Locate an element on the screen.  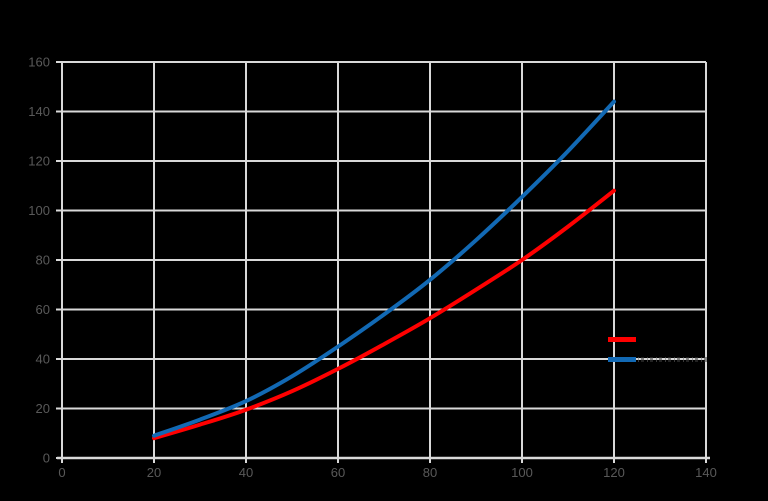
x-tick-label: 60 is located at coordinates (338, 472).